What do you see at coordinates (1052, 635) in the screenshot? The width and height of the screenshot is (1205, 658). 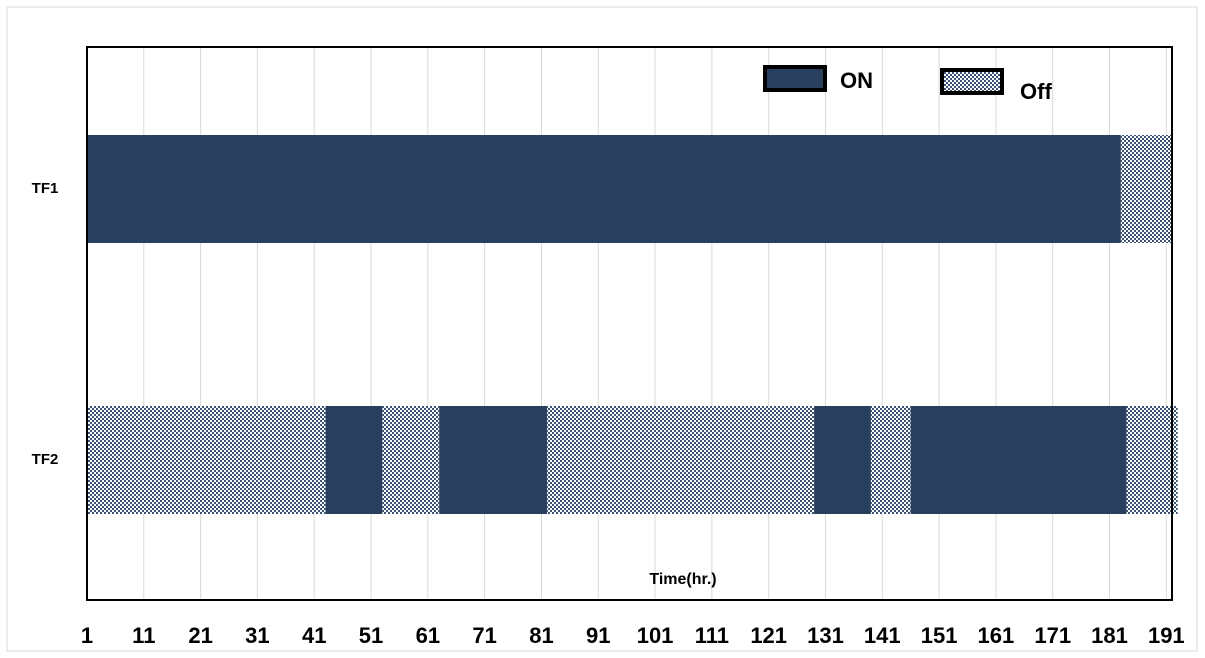 I see `x-tick-label: 171` at bounding box center [1052, 635].